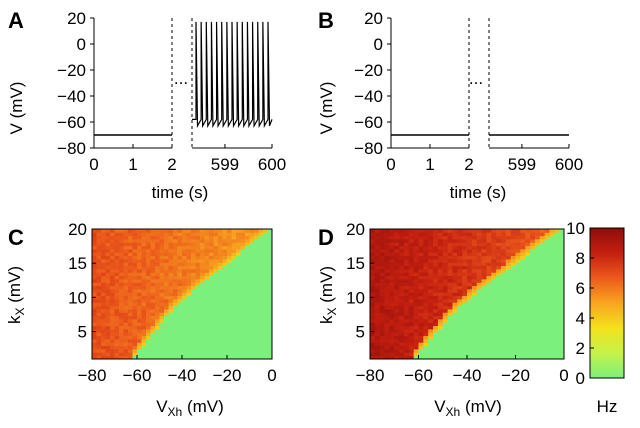 The height and width of the screenshot is (428, 640). Describe the element at coordinates (326, 287) in the screenshot. I see `panel-d-ylabel-unit: (mV)` at that location.